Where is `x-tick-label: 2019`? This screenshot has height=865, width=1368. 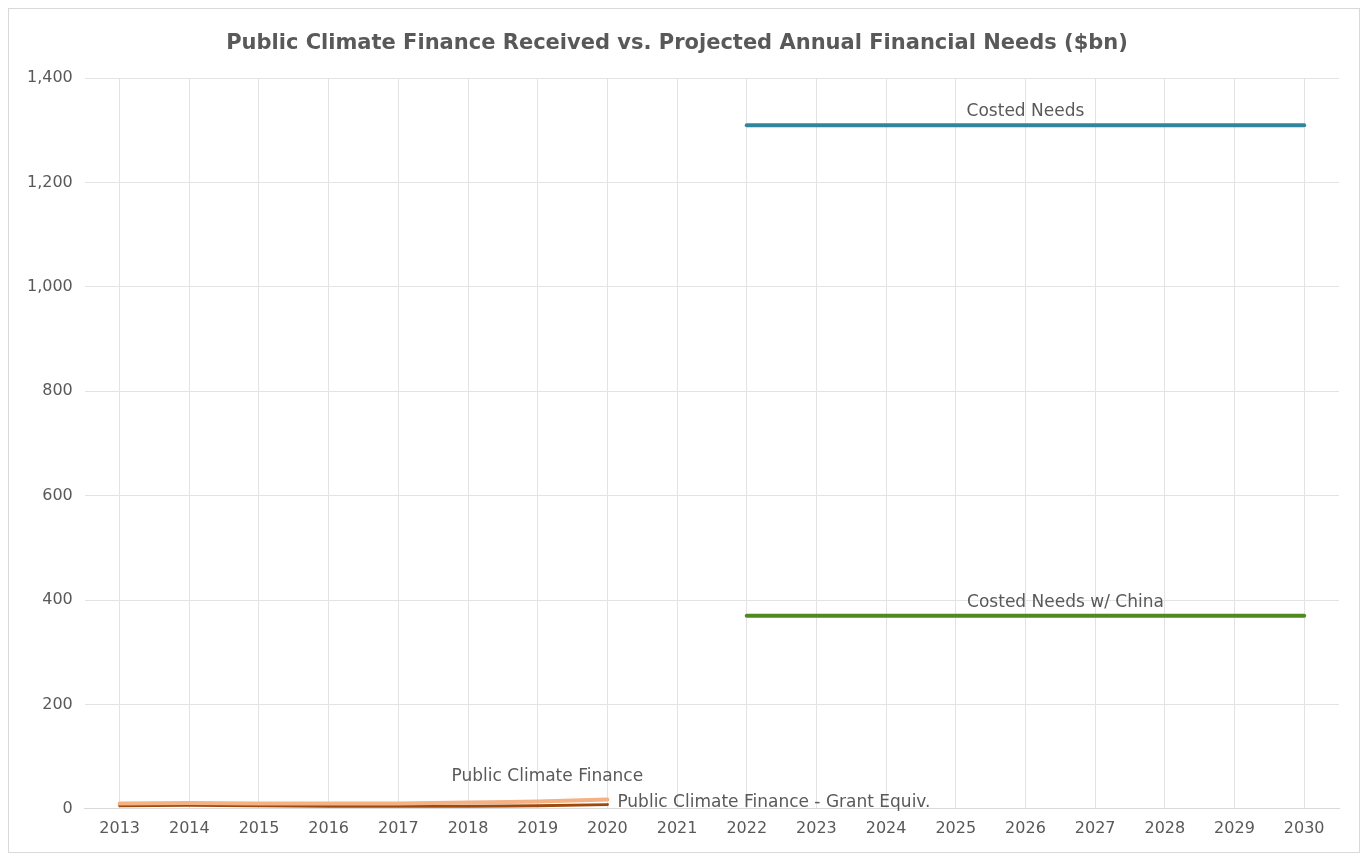 x-tick-label: 2019 is located at coordinates (538, 827).